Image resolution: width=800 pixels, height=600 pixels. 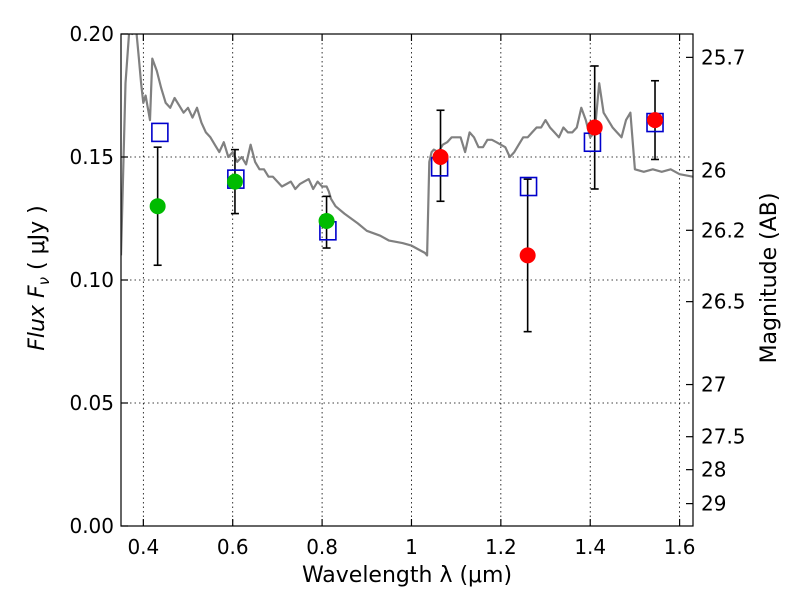 I want to click on y2-tick-label: 29, so click(x=713, y=504).